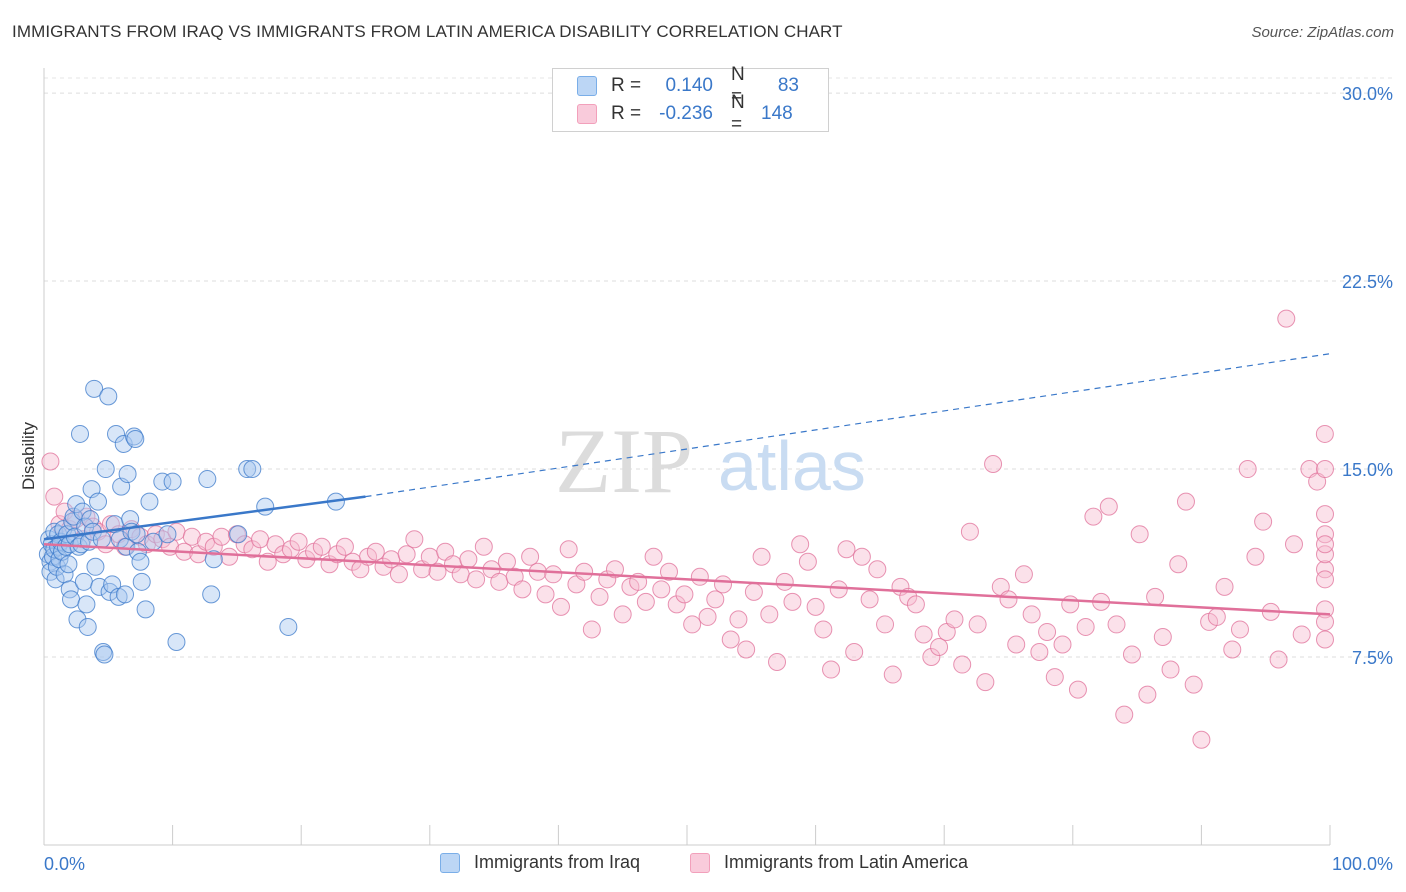  What do you see at coordinates (710, 461) in the screenshot?
I see `watermark: ZIP atlas` at bounding box center [710, 461].